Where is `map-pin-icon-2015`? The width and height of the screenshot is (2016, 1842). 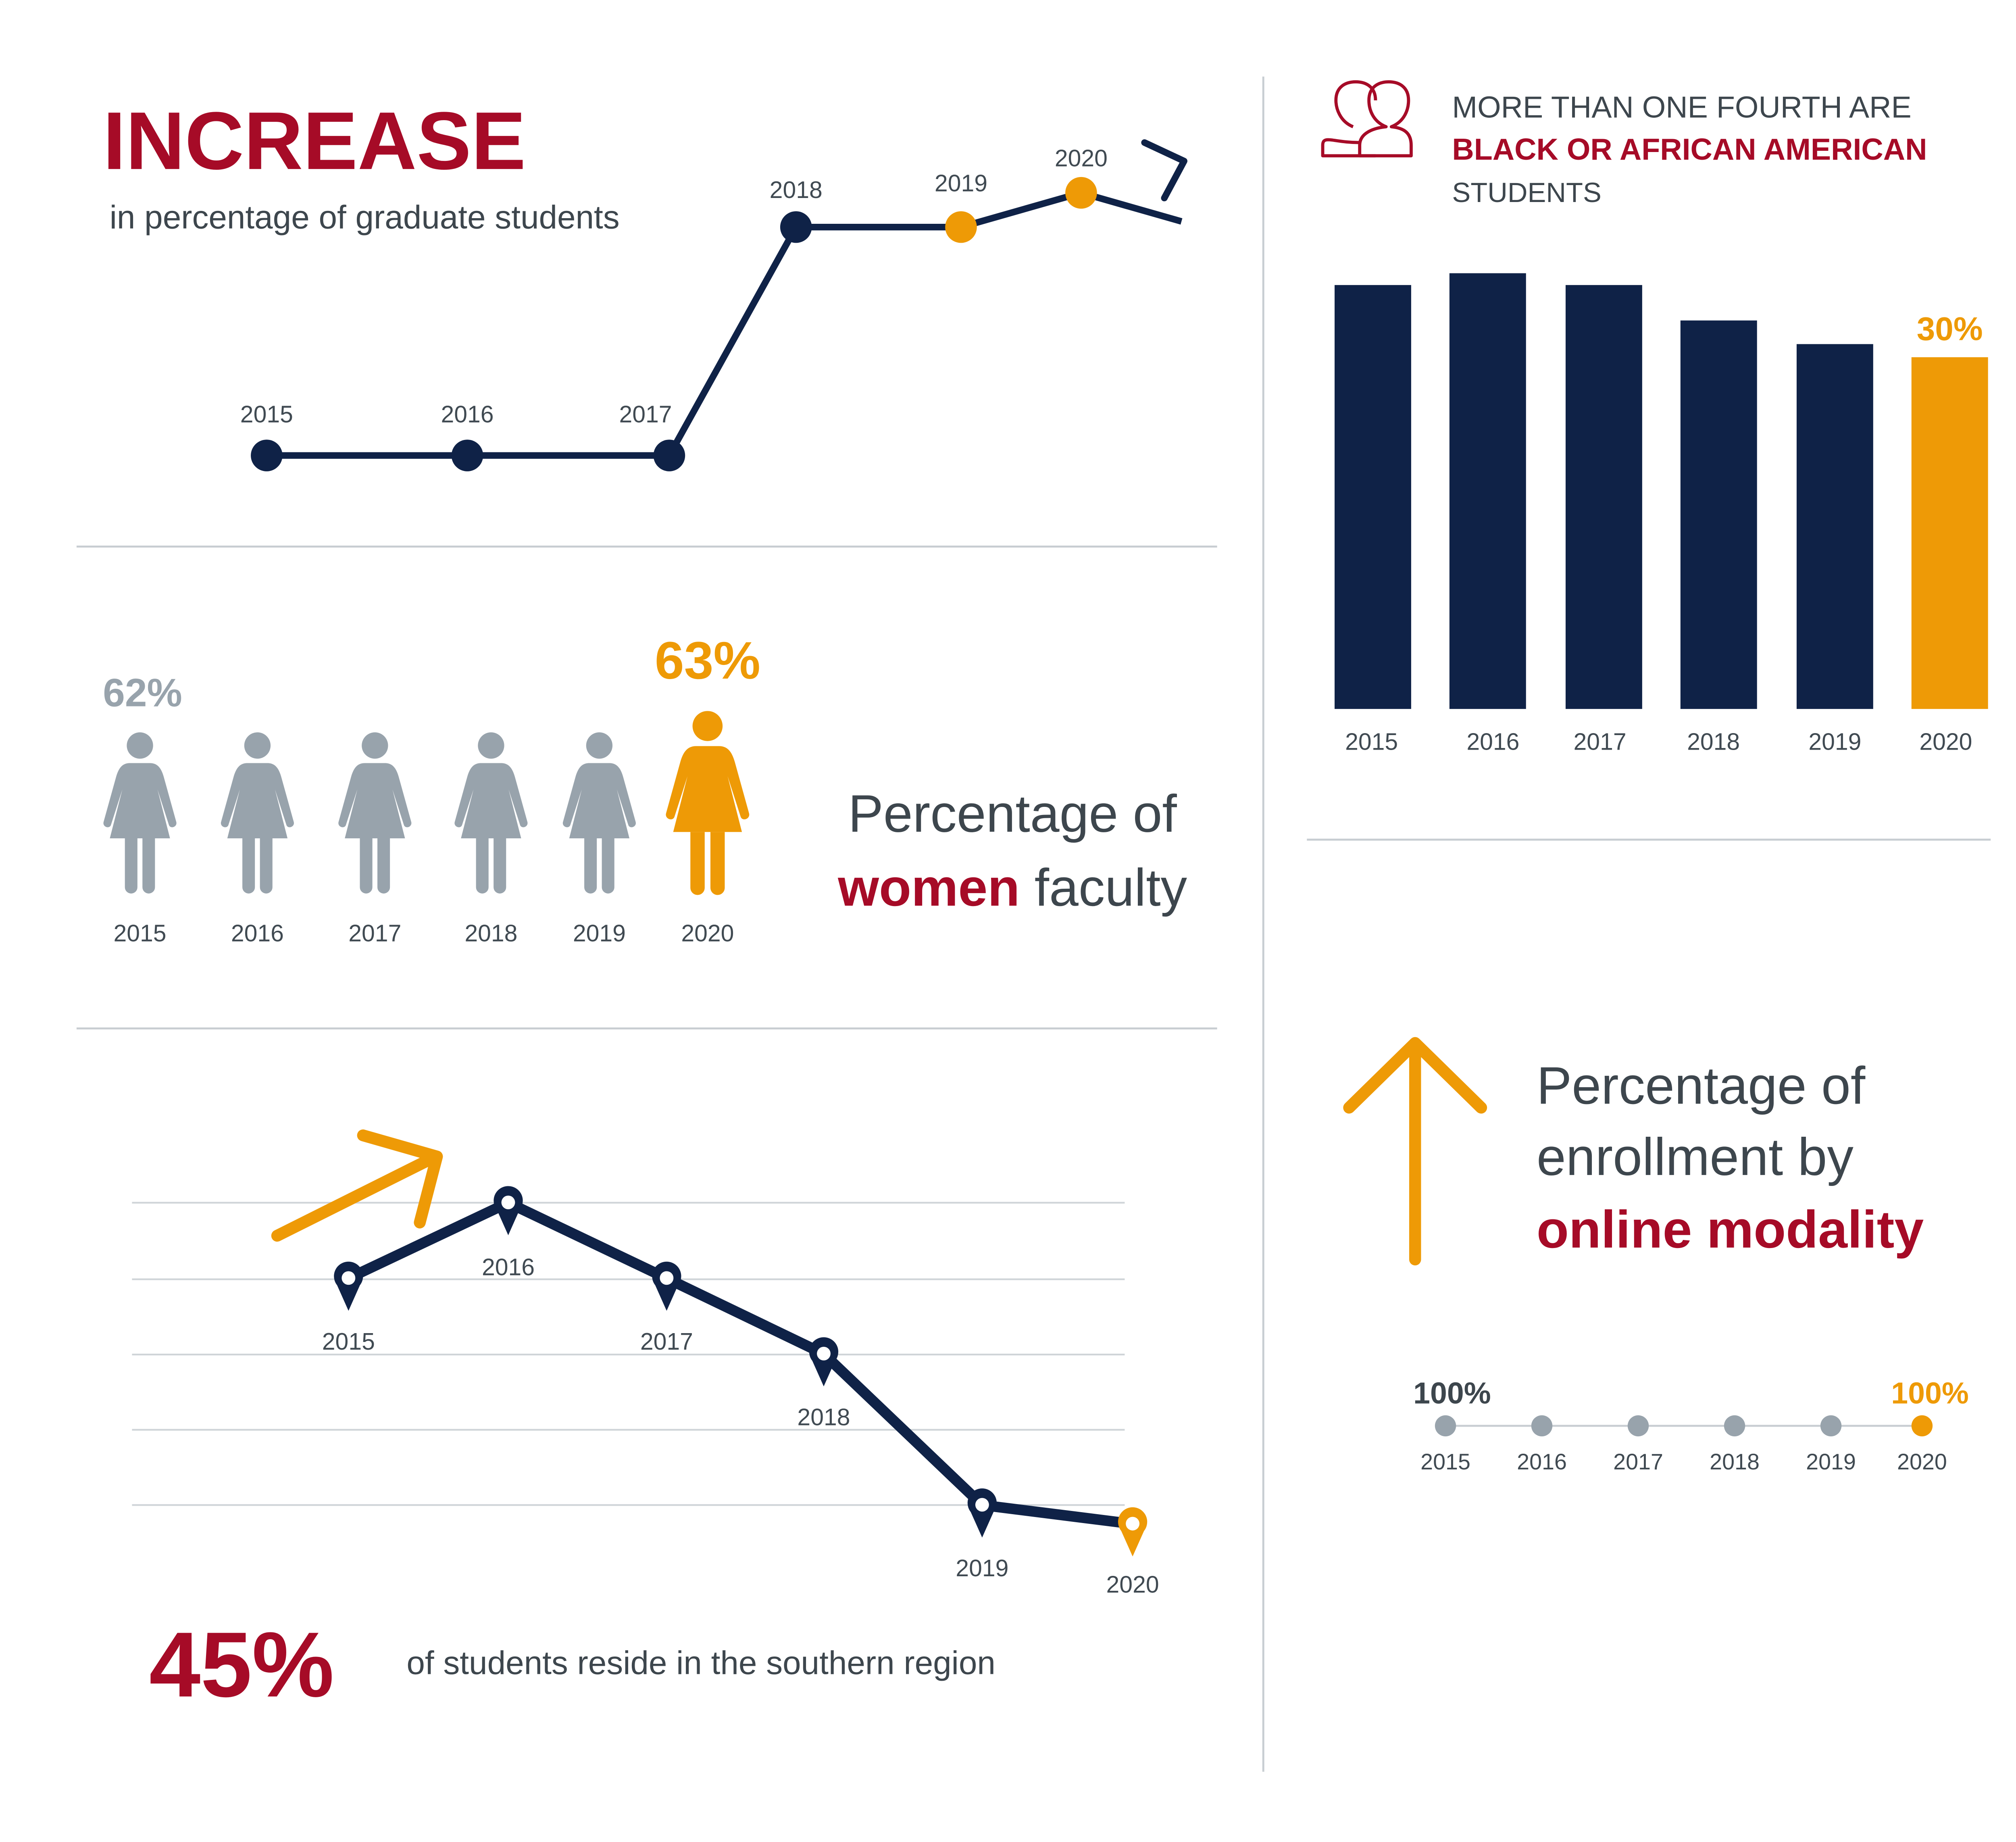 map-pin-icon-2015 is located at coordinates (348, 1286).